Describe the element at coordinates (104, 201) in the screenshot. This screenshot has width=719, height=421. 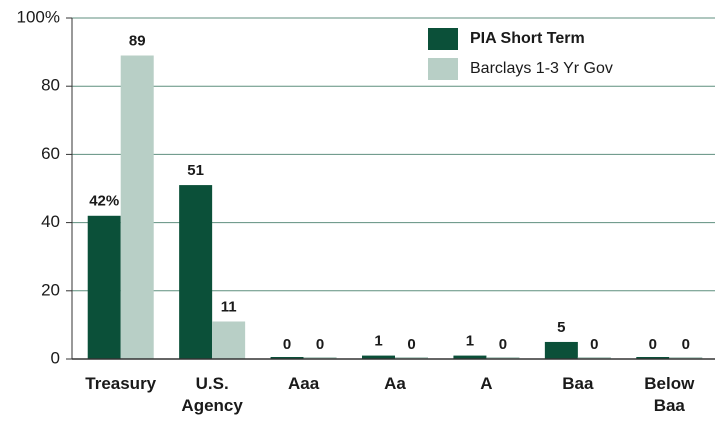
I see `value-label: 42%` at that location.